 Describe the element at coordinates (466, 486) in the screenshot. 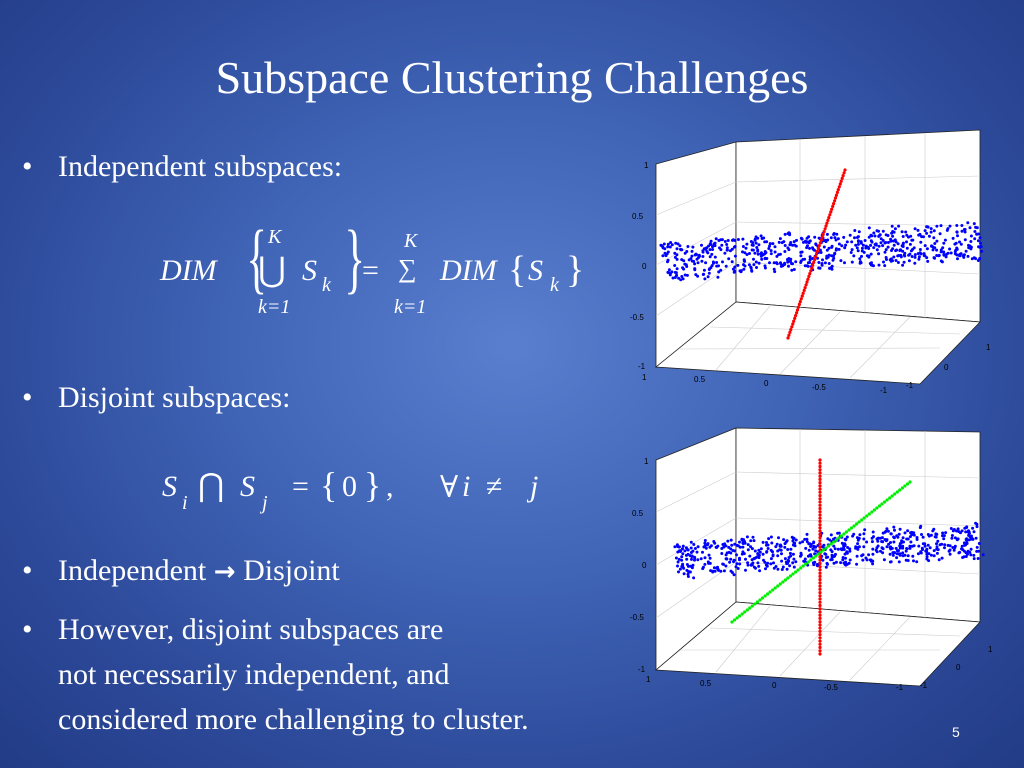

I see `eq2-i: i` at that location.